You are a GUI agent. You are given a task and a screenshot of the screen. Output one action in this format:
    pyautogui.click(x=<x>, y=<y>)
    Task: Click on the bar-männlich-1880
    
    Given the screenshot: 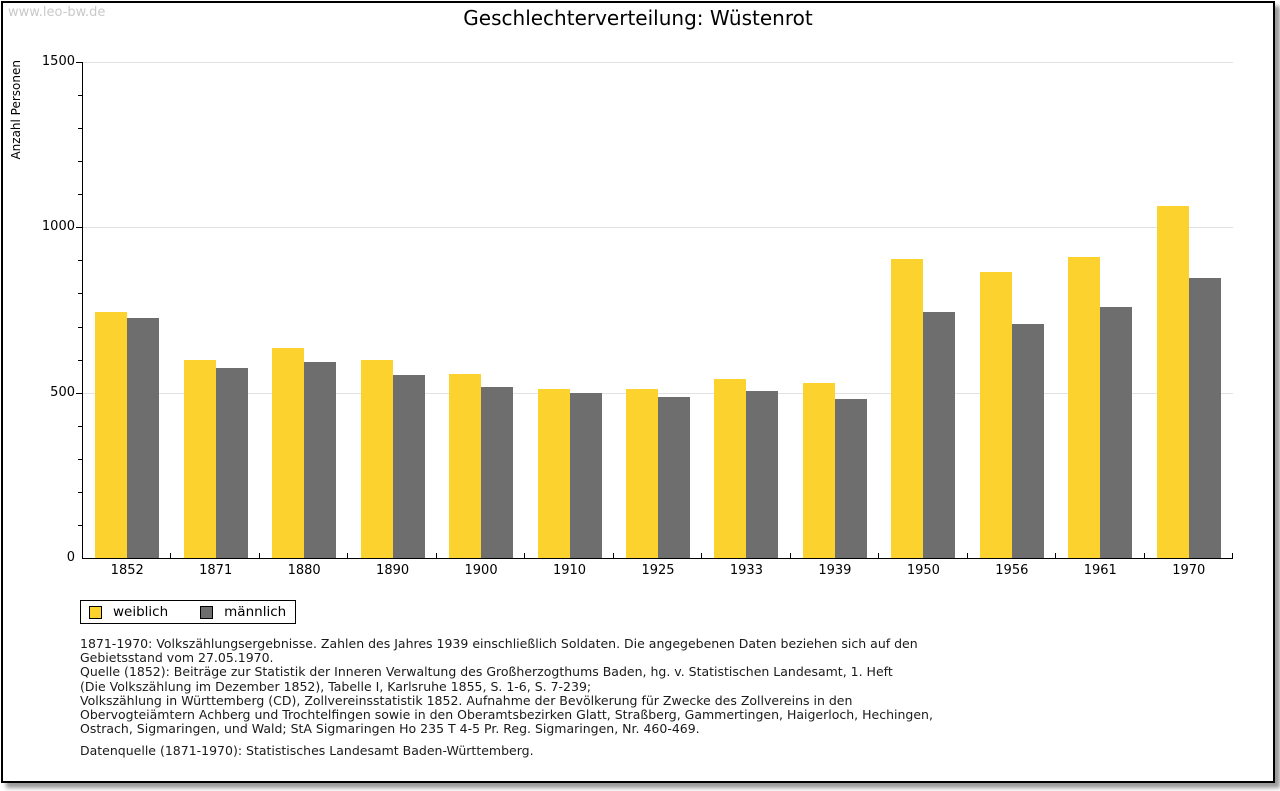 What is the action you would take?
    pyautogui.click(x=320, y=460)
    